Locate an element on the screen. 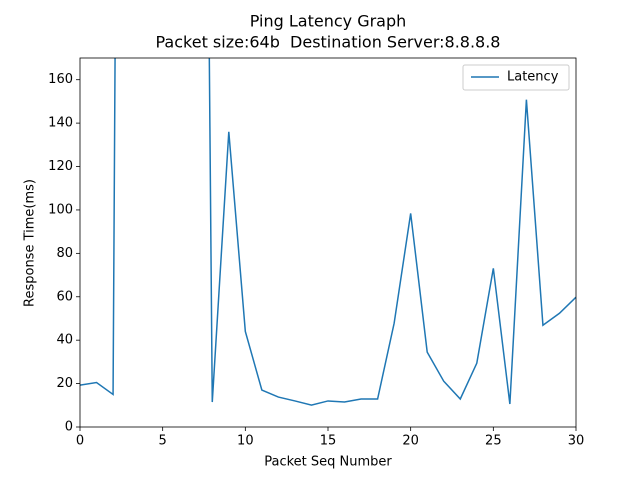  chart-title: Ping Latency Graph is located at coordinates (328, 21).